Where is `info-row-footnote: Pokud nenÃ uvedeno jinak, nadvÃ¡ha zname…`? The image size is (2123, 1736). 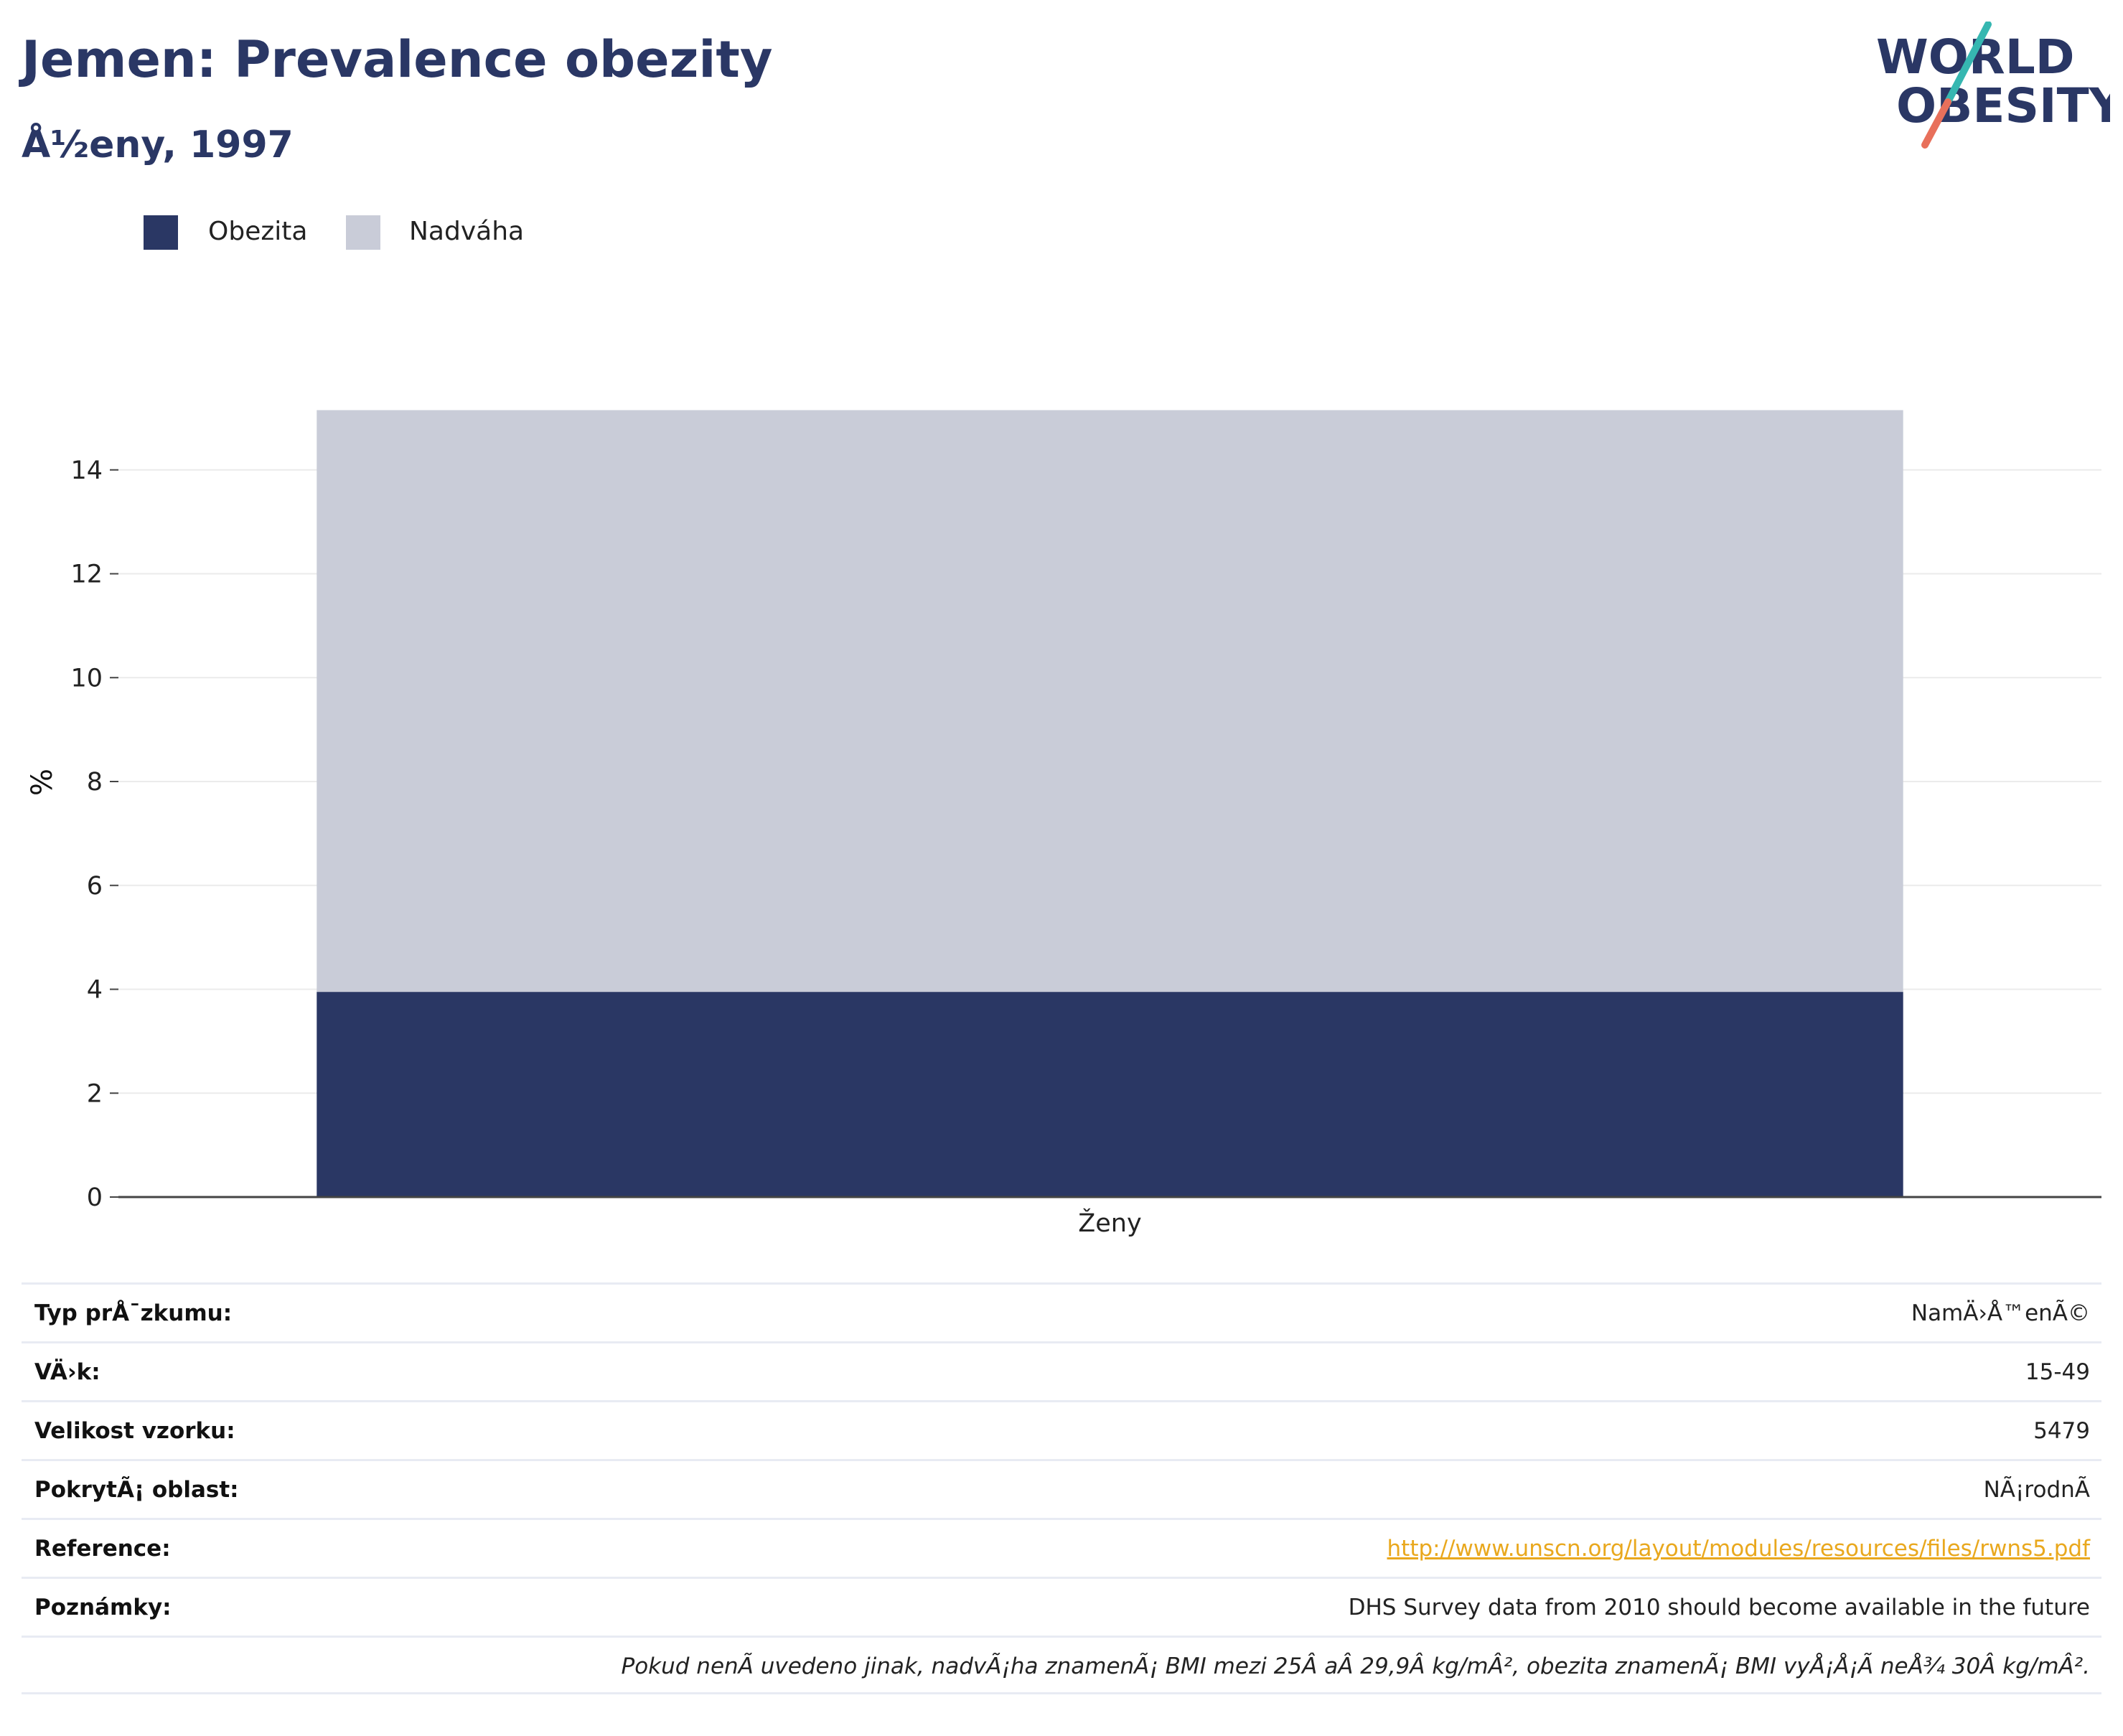
info-row-footnote: Pokud nenÃ uvedeno jinak, nadvÃ¡ha zname… is located at coordinates (1061, 1665).